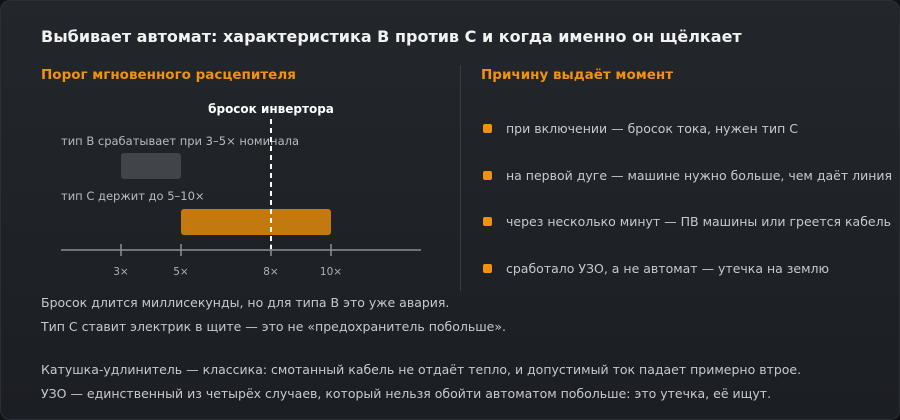 The height and width of the screenshot is (420, 900). What do you see at coordinates (577, 75) in the screenshot?
I see `right-section-header: Причину выдаёт момент` at bounding box center [577, 75].